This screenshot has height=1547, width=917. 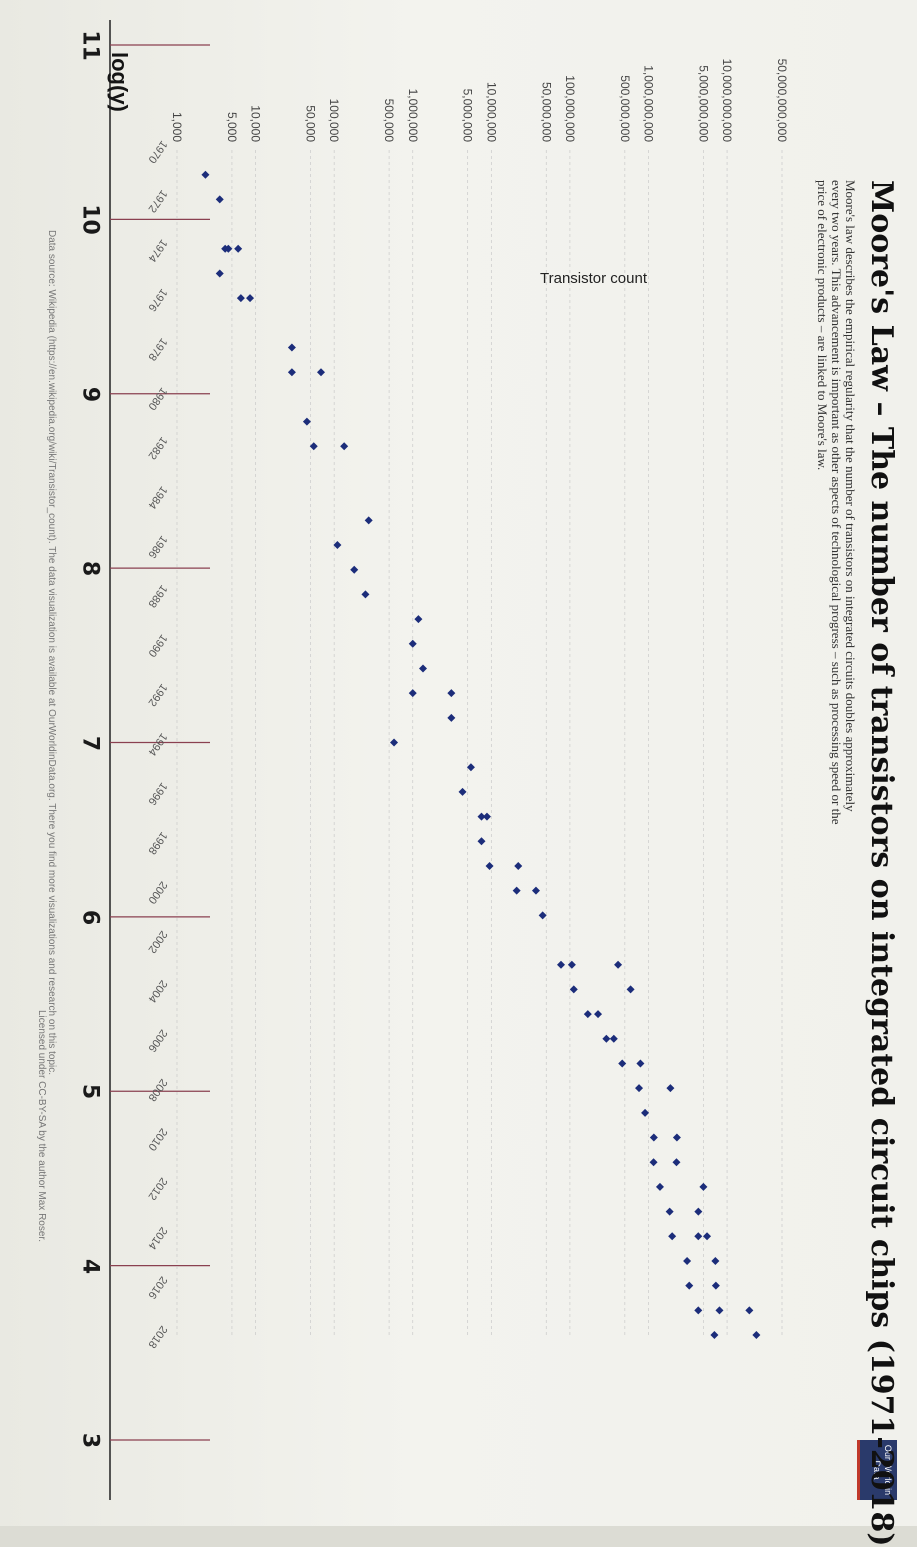 What do you see at coordinates (158, 1139) in the screenshot?
I see `x-tick-label: 2010` at bounding box center [158, 1139].